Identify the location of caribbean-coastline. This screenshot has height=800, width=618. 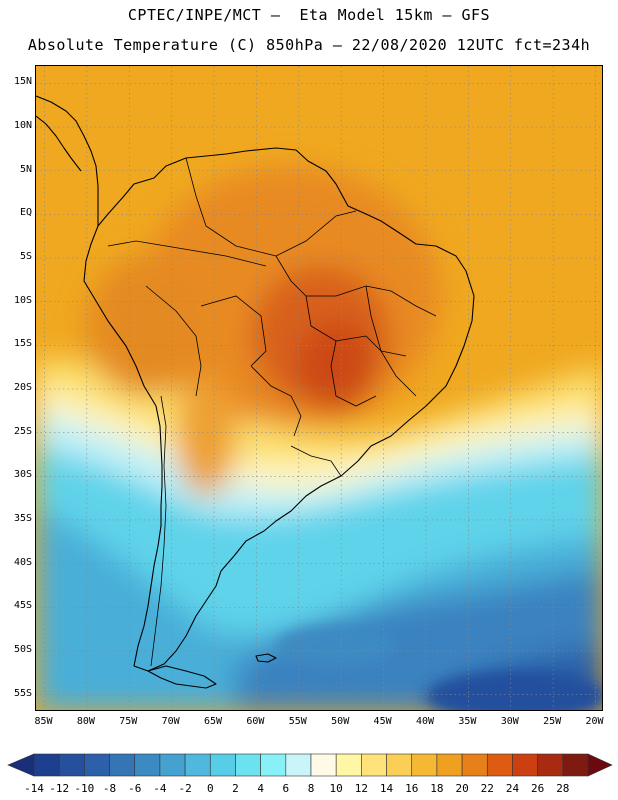
(59, 143).